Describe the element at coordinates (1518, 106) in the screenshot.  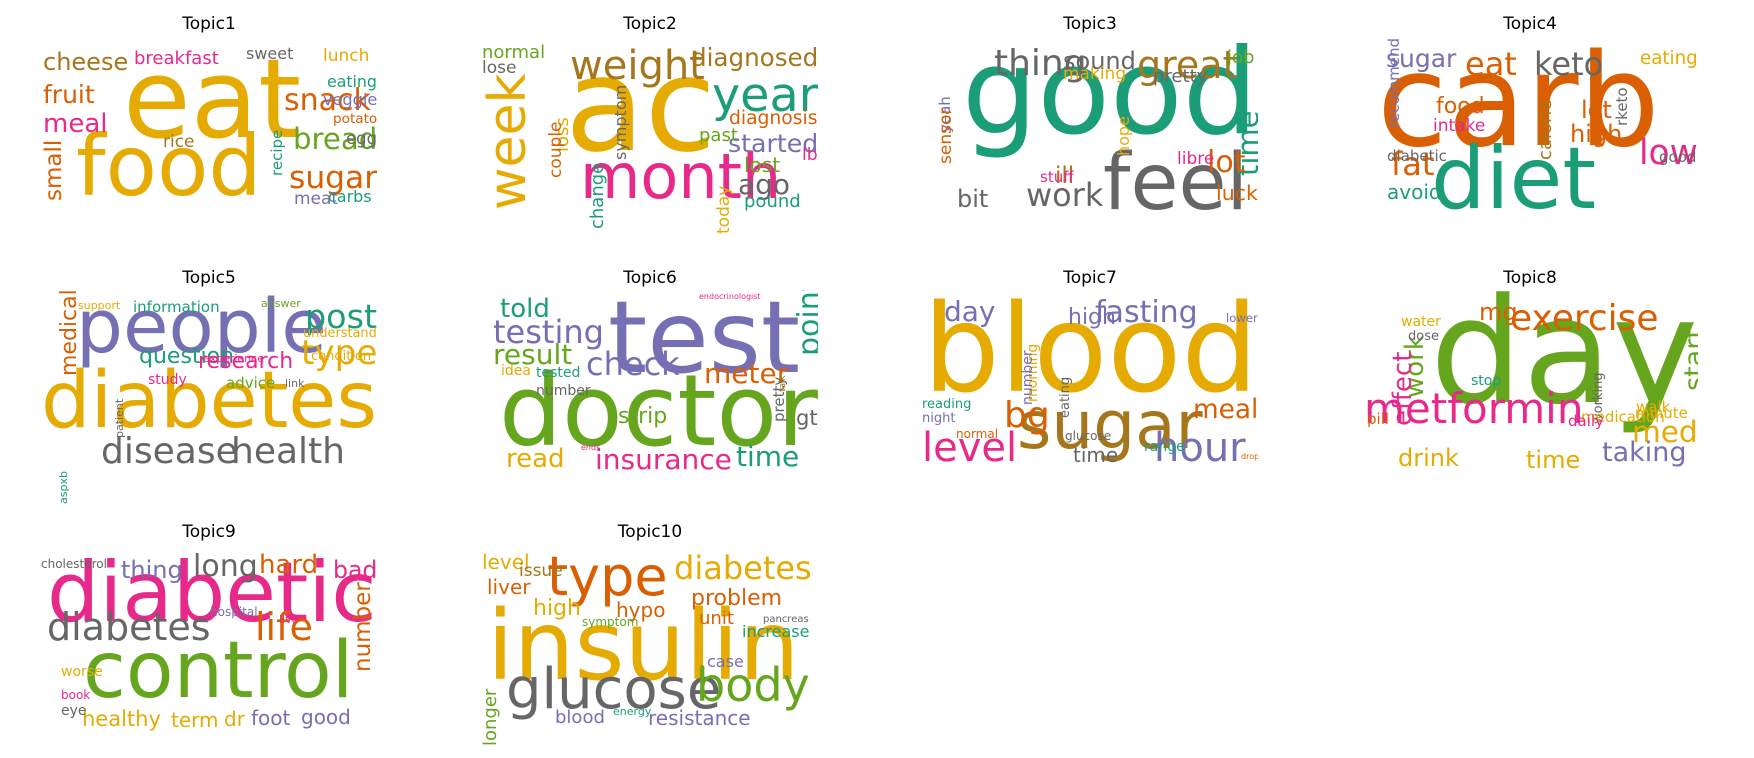
I see `cloud-word: carb` at that location.